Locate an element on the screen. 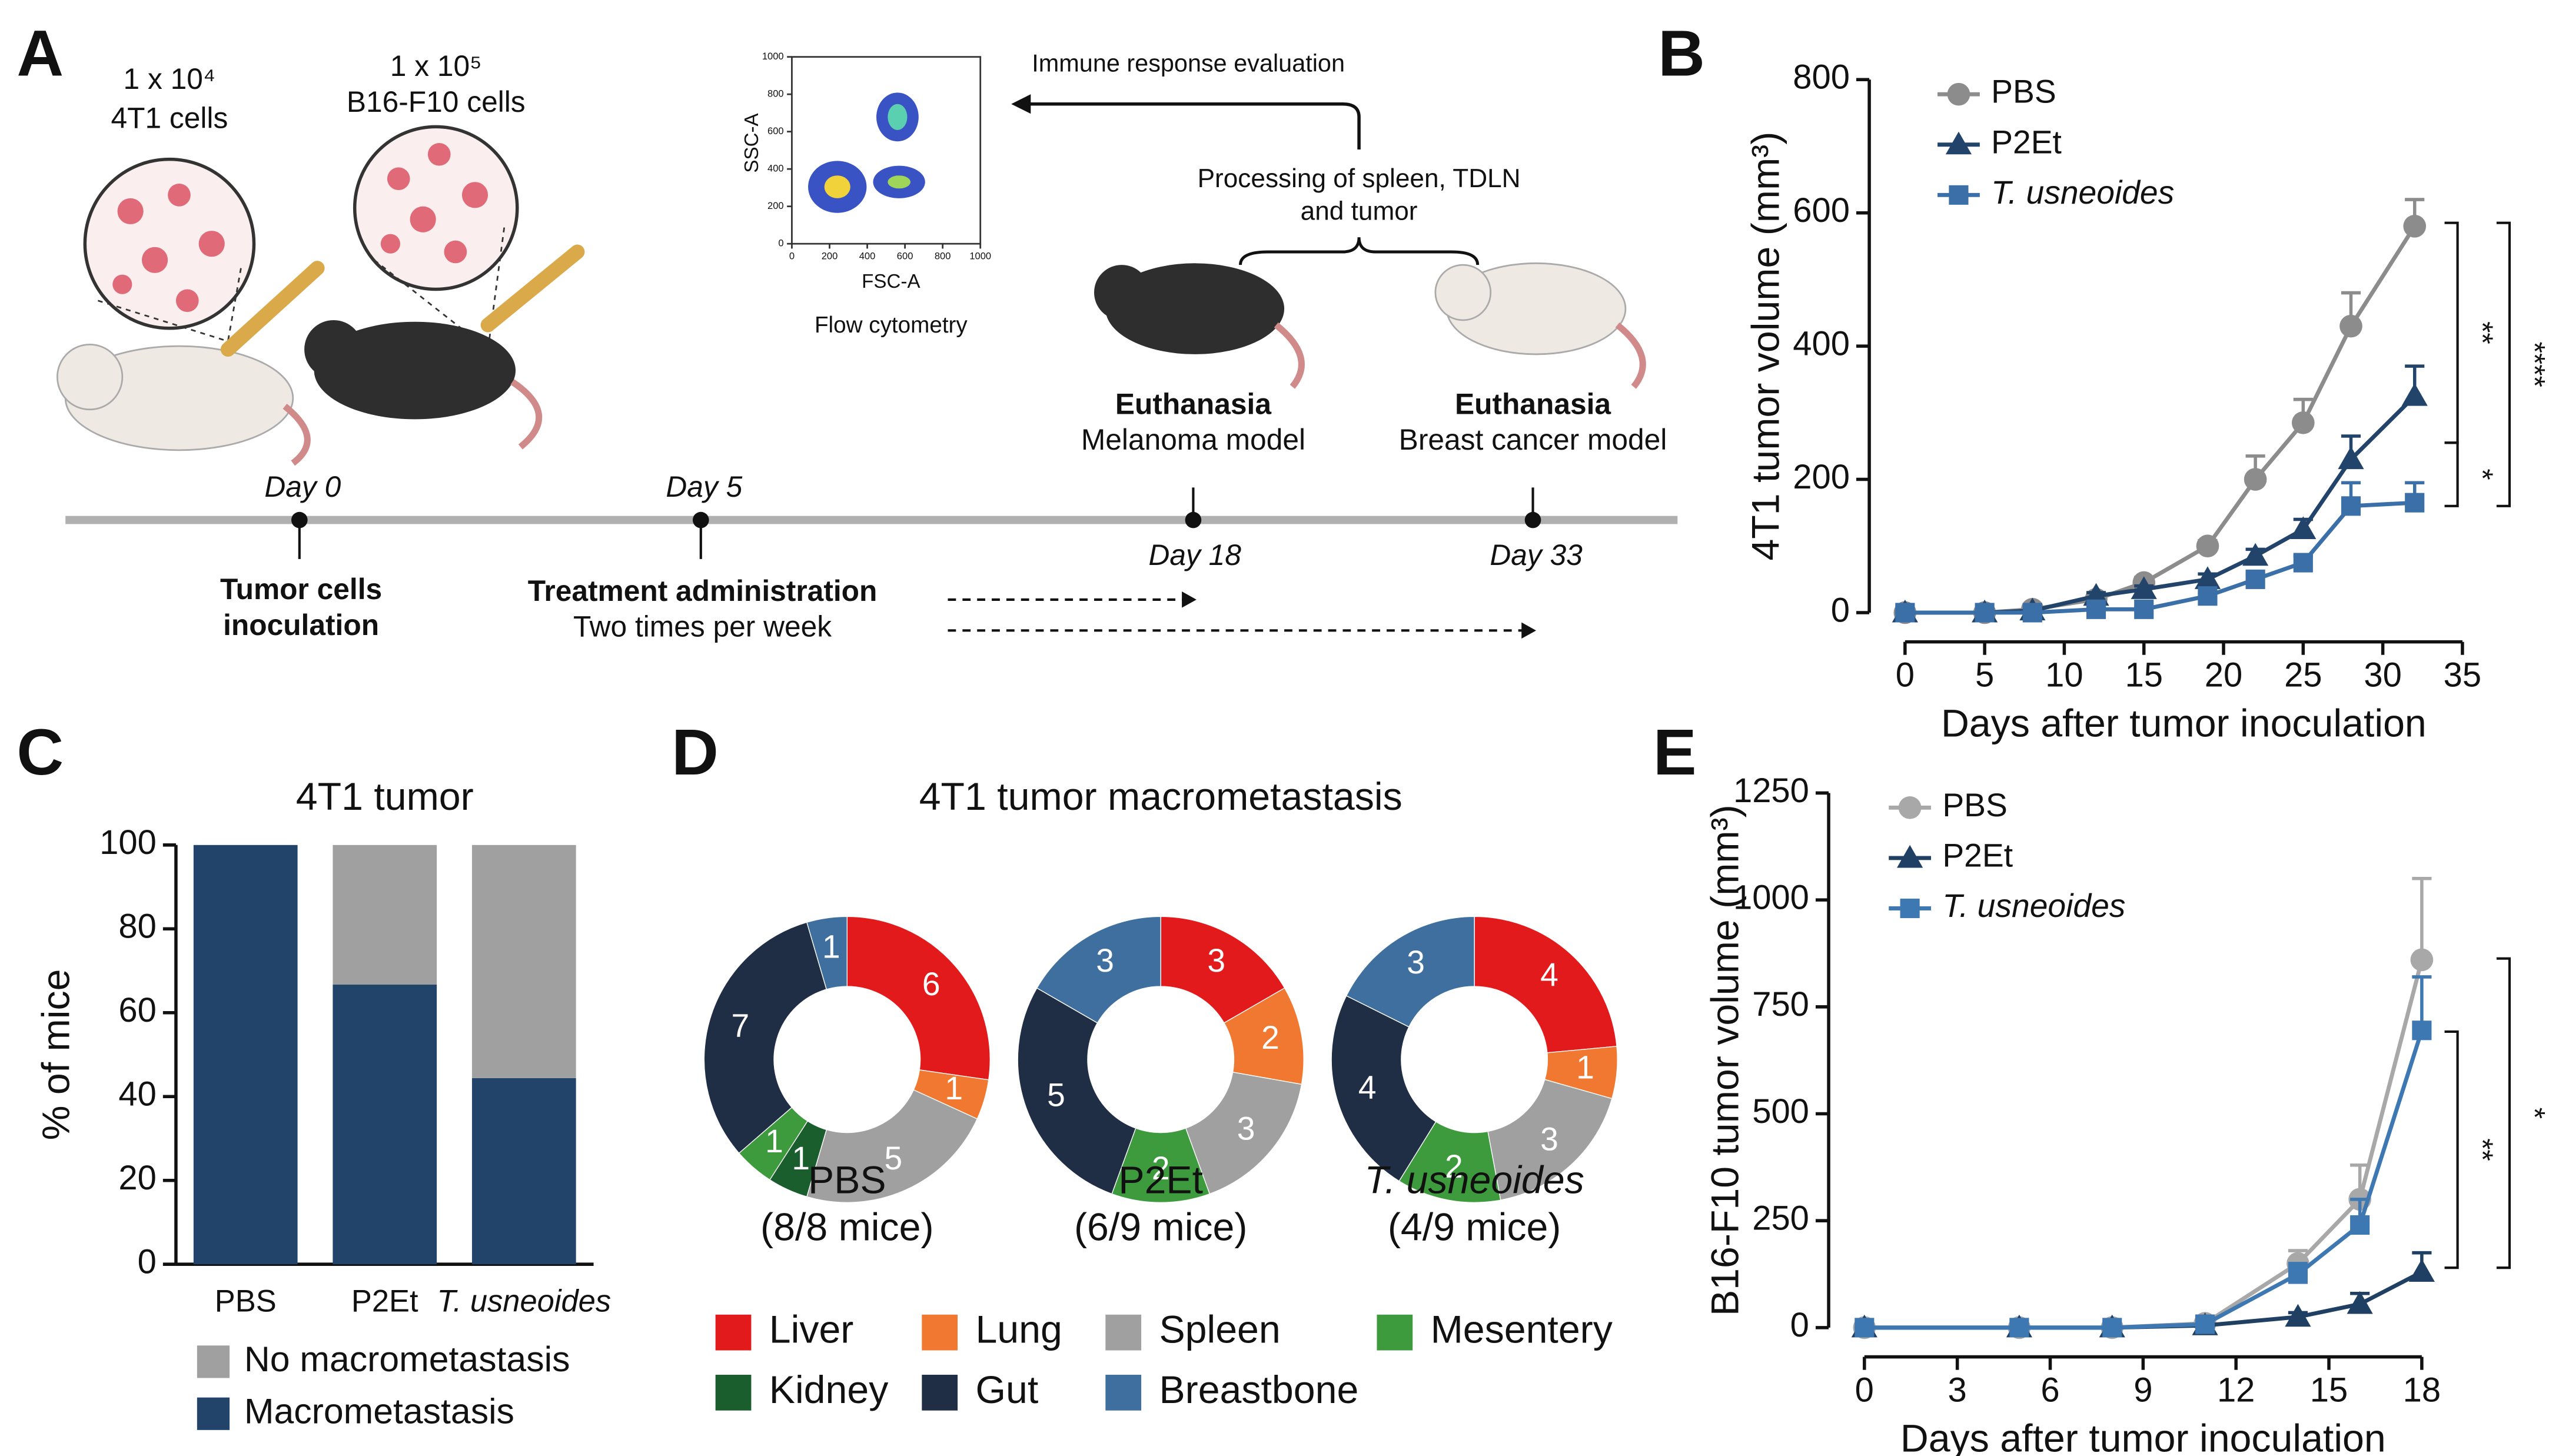 The image size is (2549, 1456). flow-tick-label: 0 is located at coordinates (792, 256).